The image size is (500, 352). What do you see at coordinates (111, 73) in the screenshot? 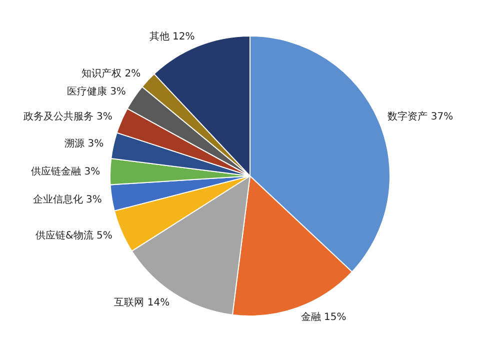
I see `slice-label: 知识产权 2%` at bounding box center [111, 73].